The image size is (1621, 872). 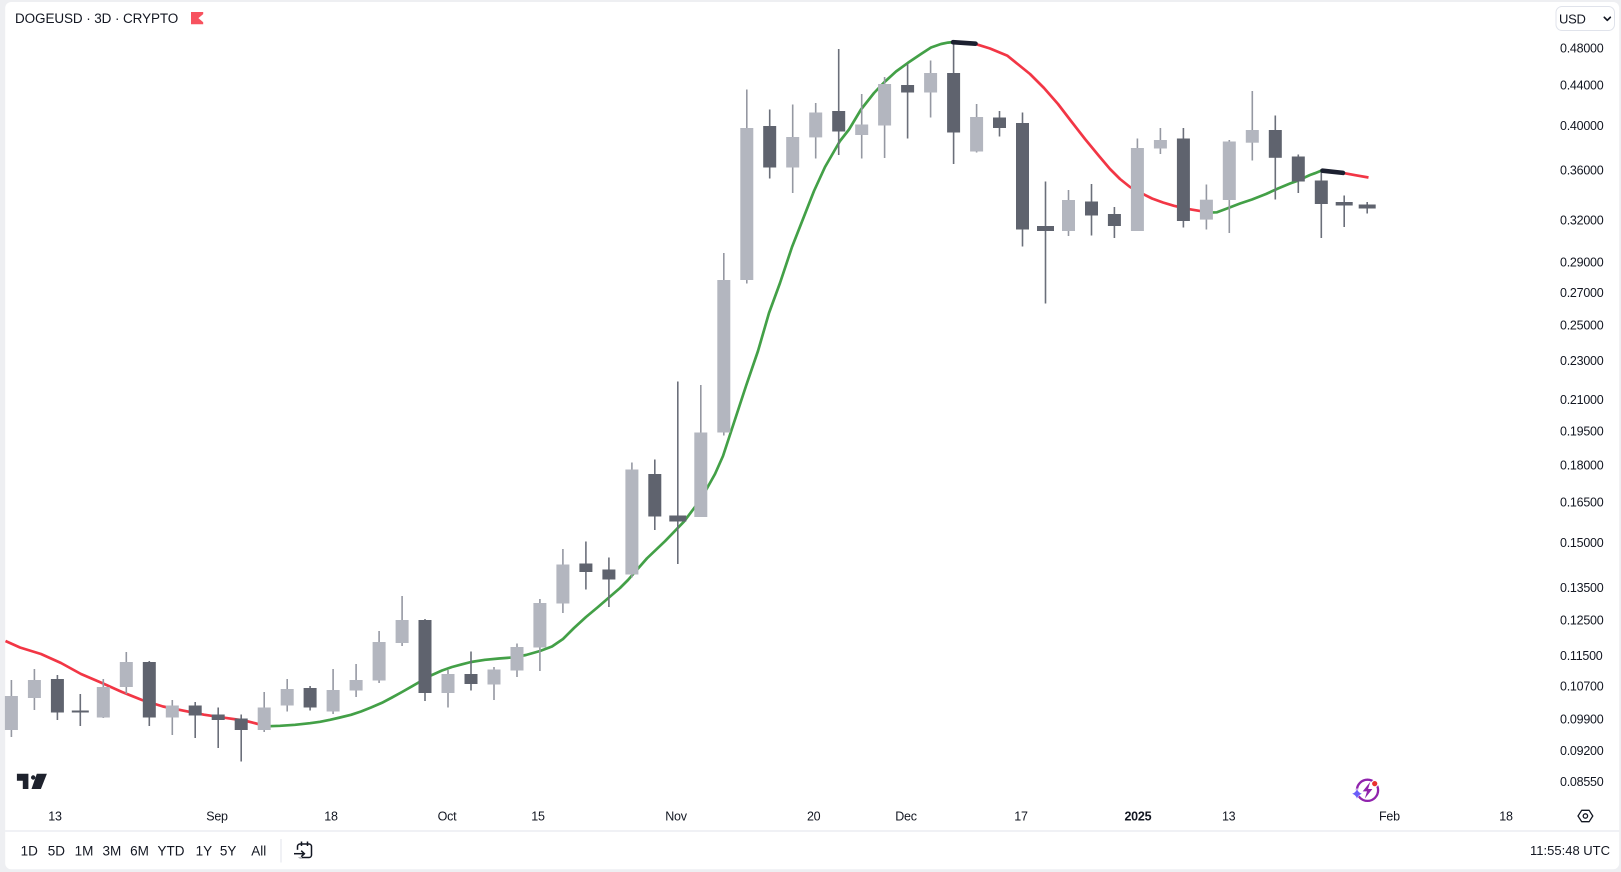 What do you see at coordinates (84, 850) in the screenshot?
I see `svg-text: 1M` at bounding box center [84, 850].